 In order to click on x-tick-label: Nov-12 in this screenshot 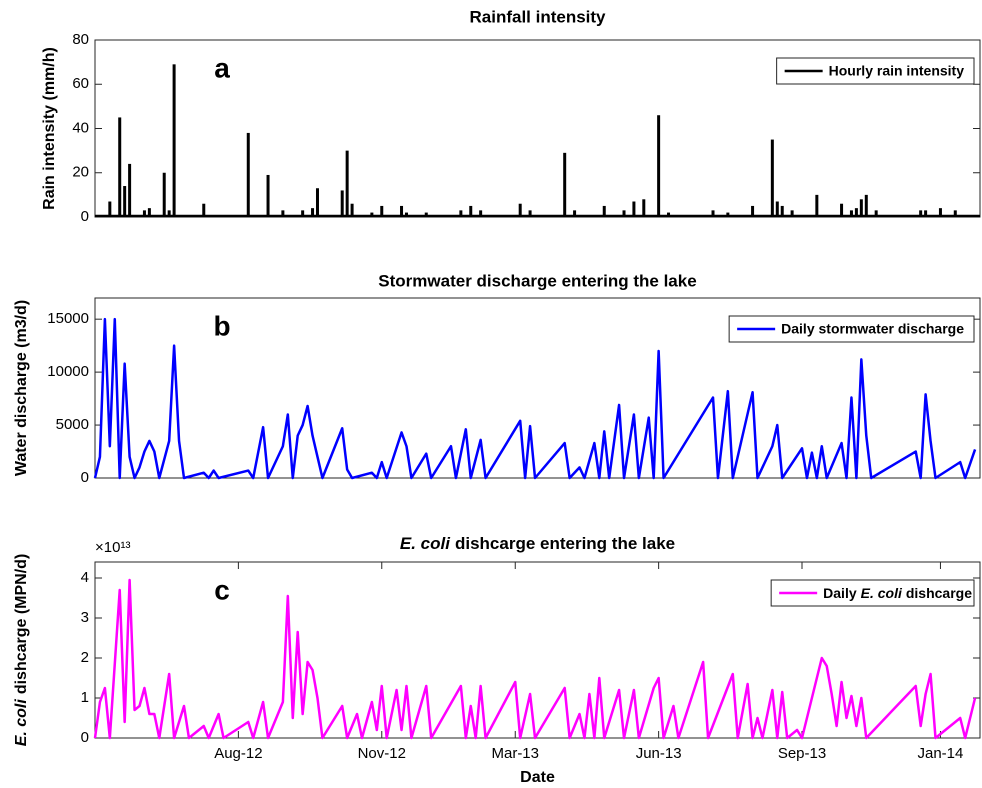, I will do `click(382, 753)`.